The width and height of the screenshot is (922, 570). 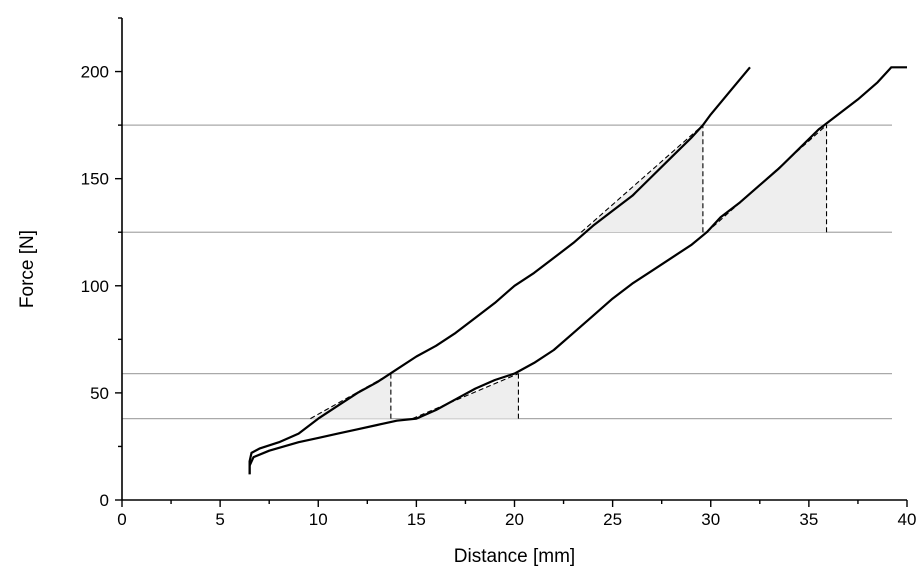 I want to click on x-tick-label: 30, so click(x=710, y=519).